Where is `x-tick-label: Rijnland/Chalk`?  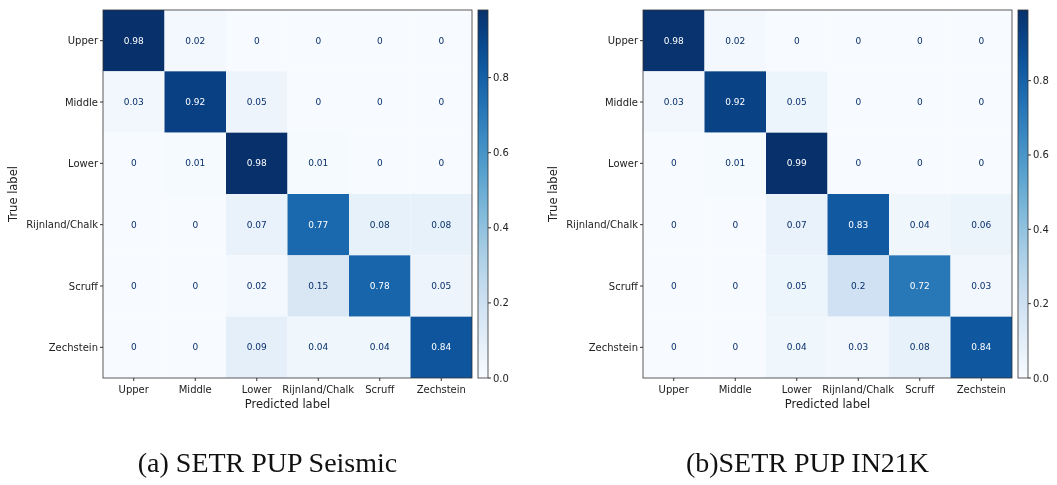
x-tick-label: Rijnland/Chalk is located at coordinates (858, 389).